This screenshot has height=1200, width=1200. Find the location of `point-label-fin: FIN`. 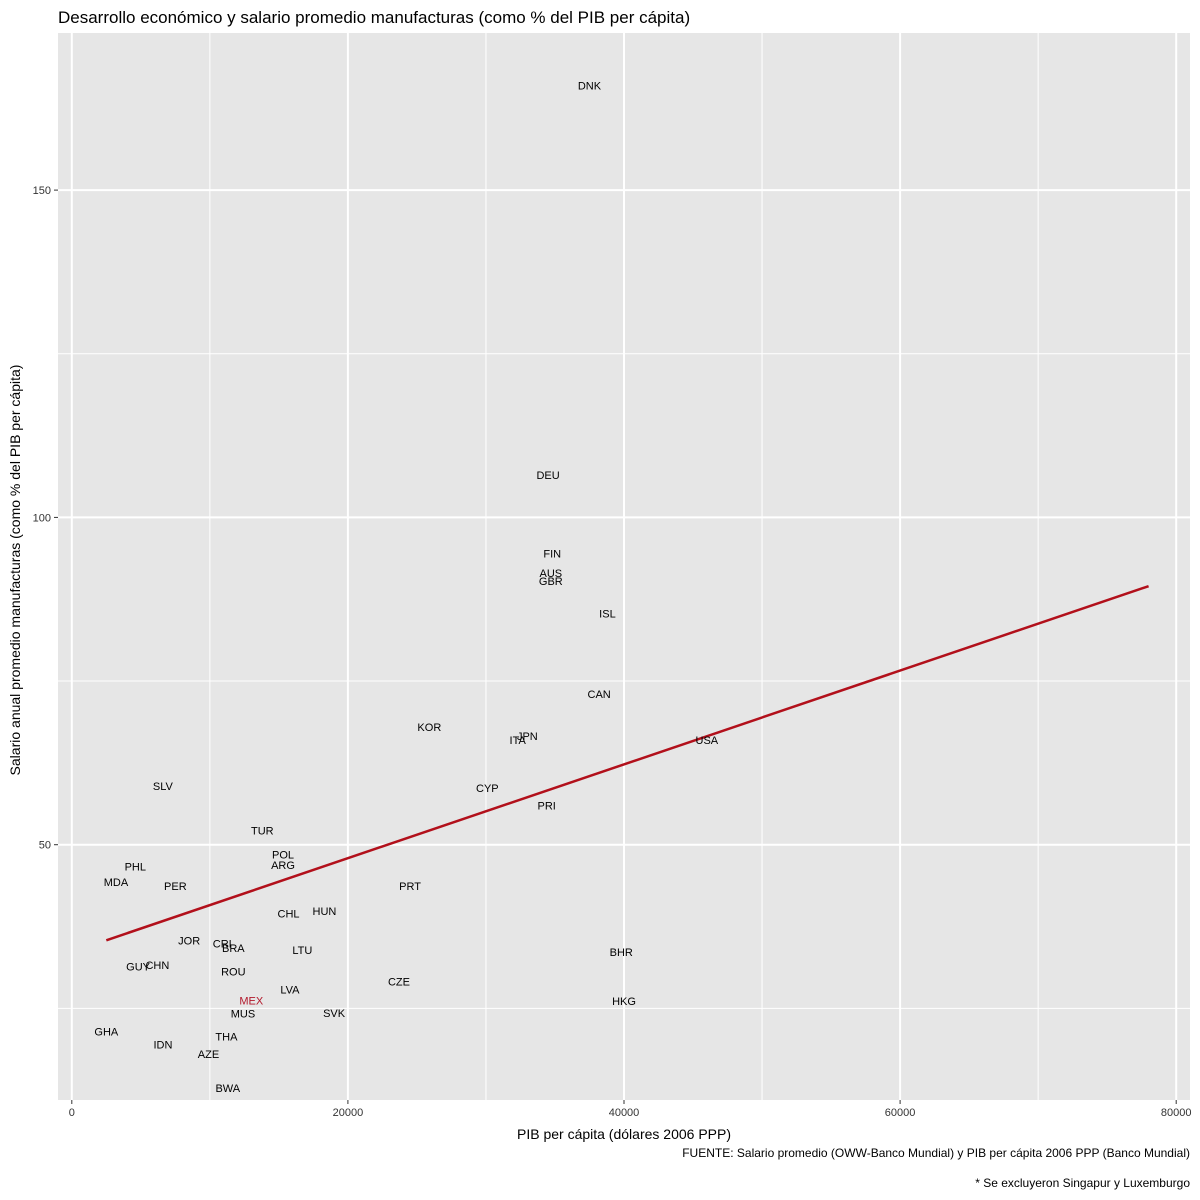

point-label-fin: FIN is located at coordinates (552, 554).